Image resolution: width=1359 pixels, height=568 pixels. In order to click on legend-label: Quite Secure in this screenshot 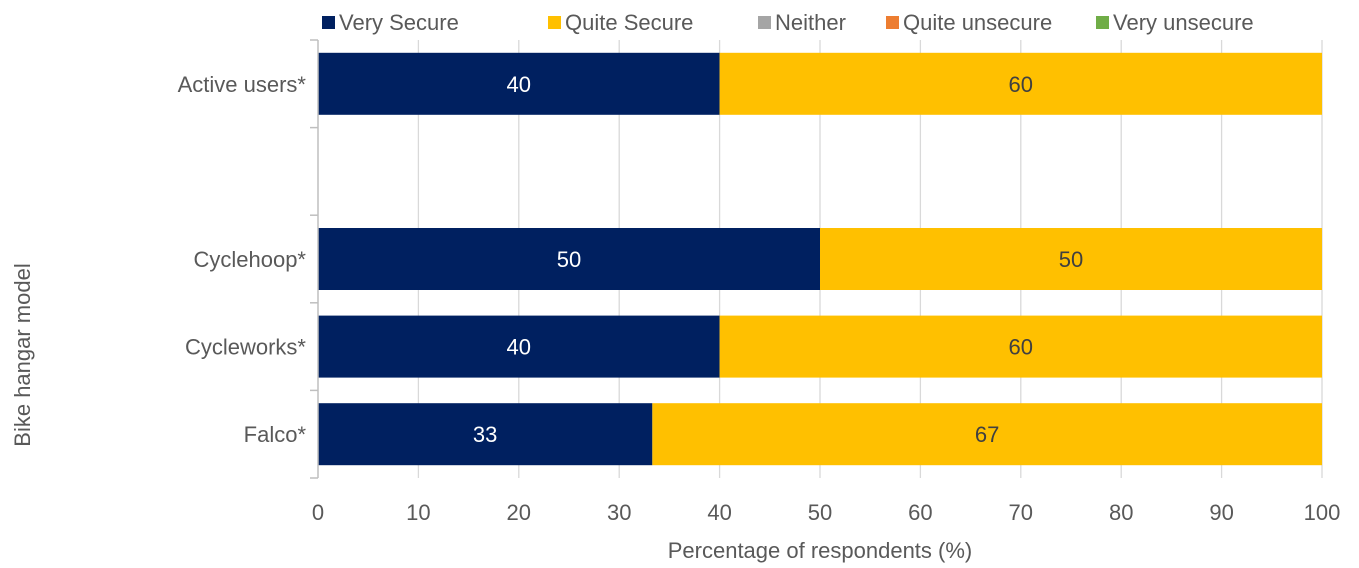, I will do `click(629, 22)`.